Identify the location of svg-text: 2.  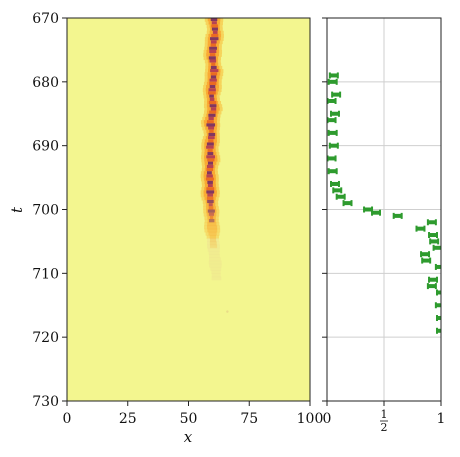
(384, 427).